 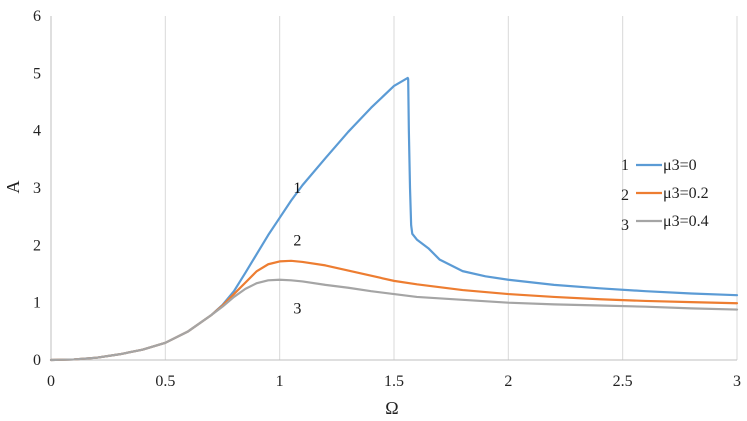 I want to click on y-tick-label: 3, so click(x=37, y=188).